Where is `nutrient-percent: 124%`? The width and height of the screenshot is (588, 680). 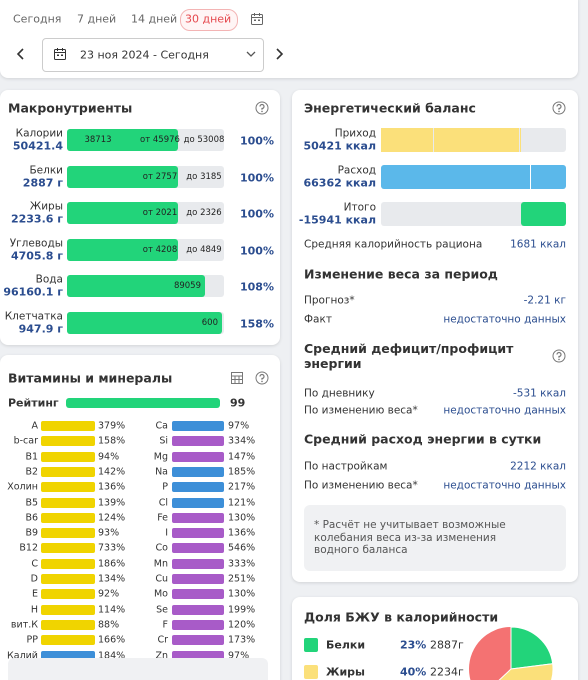
nutrient-percent: 124% is located at coordinates (112, 518).